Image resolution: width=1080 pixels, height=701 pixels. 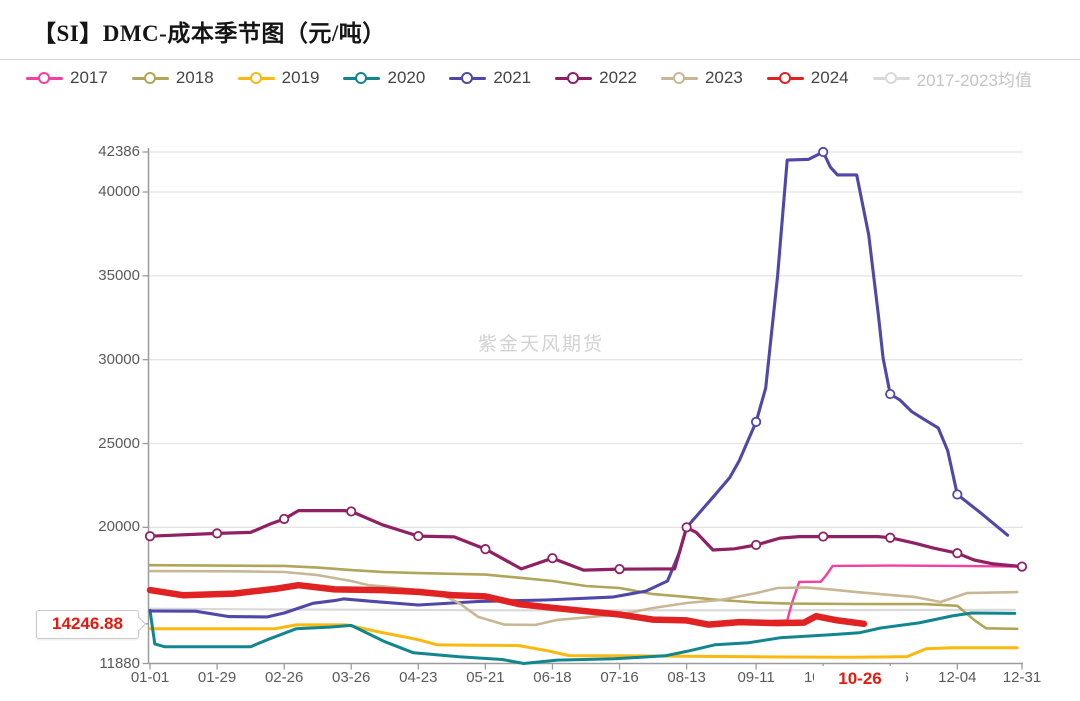 What do you see at coordinates (897, 593) in the screenshot?
I see `series-line-2017` at bounding box center [897, 593].